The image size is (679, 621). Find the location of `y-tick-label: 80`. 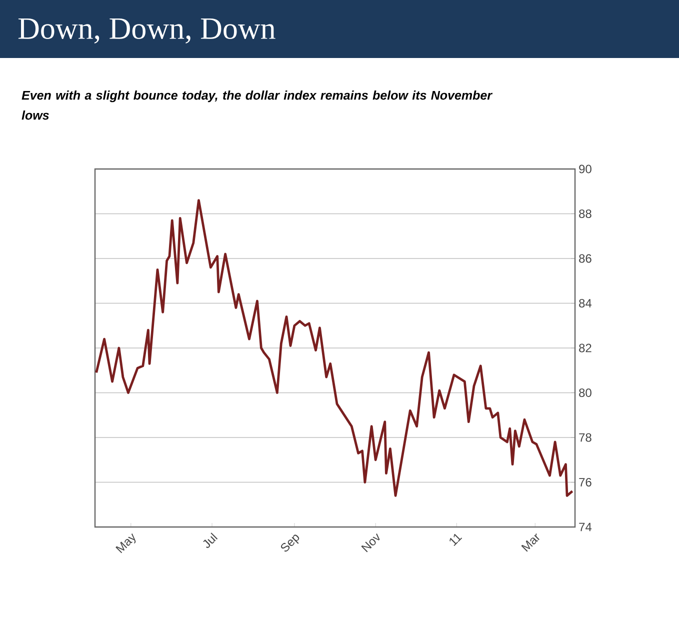

y-tick-label: 80 is located at coordinates (585, 392).